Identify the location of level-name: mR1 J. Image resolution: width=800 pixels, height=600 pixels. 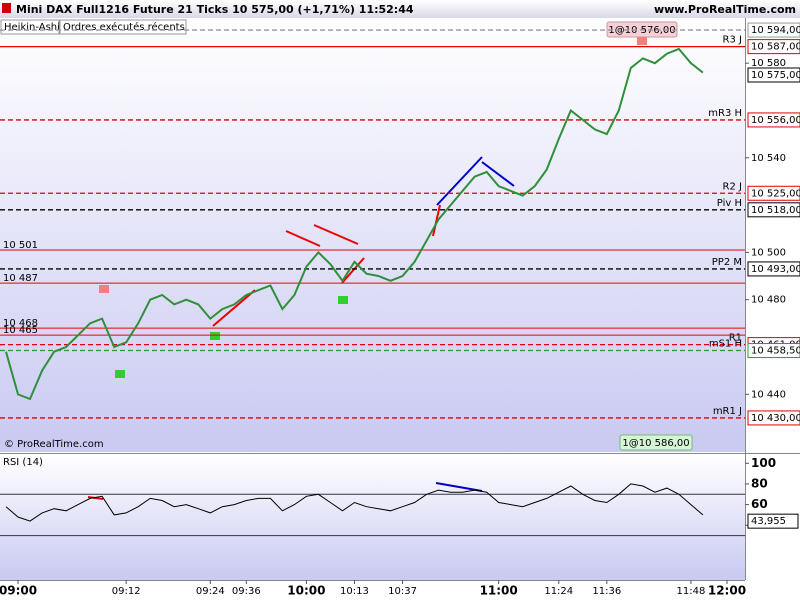
(727, 411).